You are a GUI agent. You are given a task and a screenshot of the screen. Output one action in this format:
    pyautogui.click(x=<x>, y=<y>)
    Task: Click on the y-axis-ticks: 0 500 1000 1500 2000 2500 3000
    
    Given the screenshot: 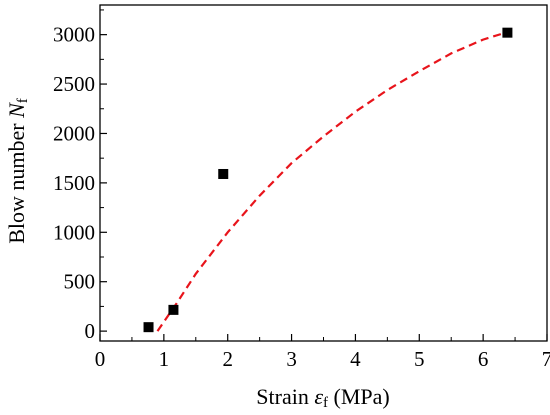 What is the action you would take?
    pyautogui.click(x=80, y=176)
    